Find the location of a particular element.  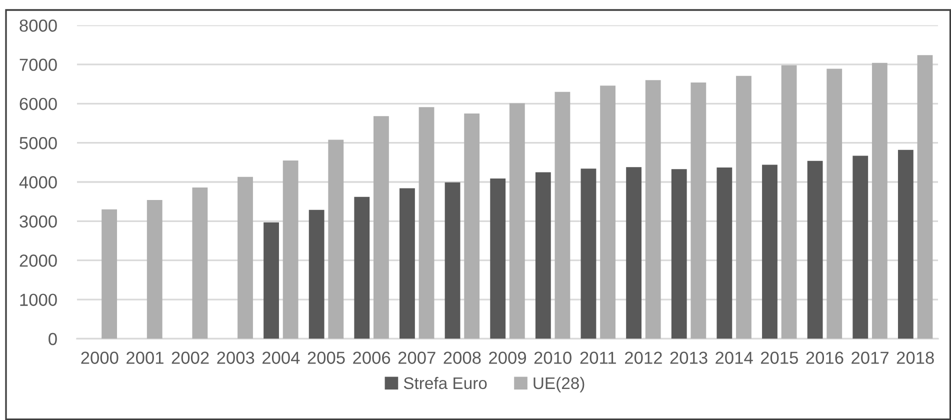

y-tick-label: 3000 is located at coordinates (38, 221).